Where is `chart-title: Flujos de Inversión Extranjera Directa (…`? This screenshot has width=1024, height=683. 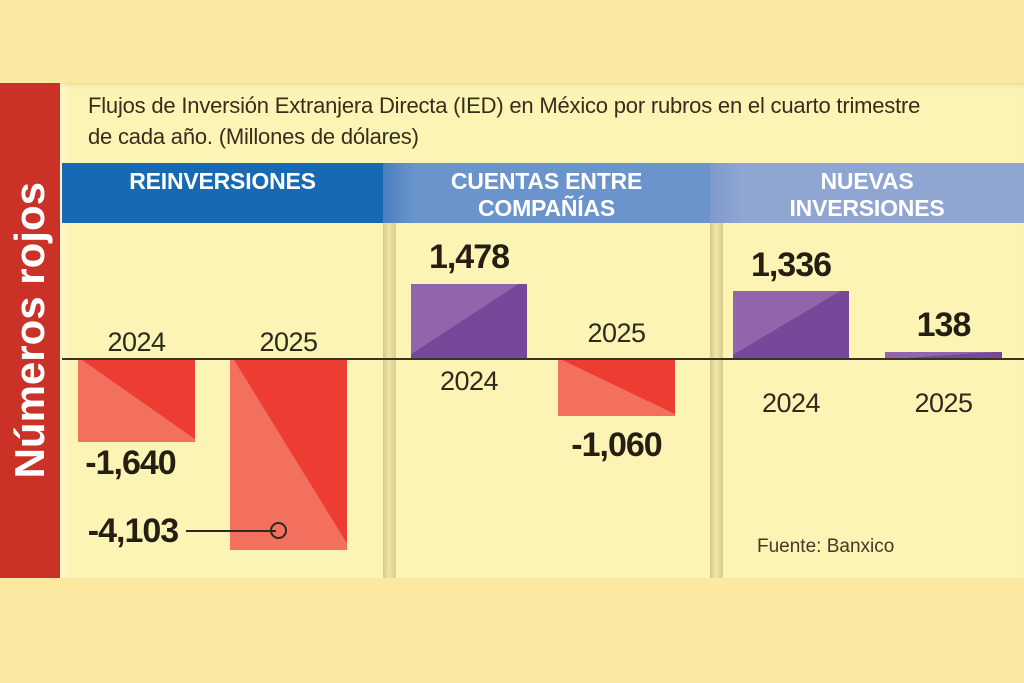
chart-title: Flujos de Inversión Extranjera Directa (… is located at coordinates (553, 121).